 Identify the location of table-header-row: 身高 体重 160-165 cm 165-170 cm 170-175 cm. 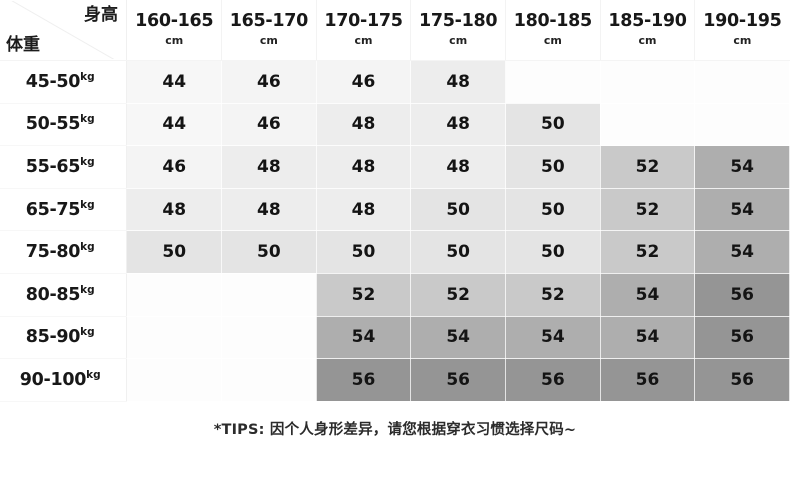
(395, 30).